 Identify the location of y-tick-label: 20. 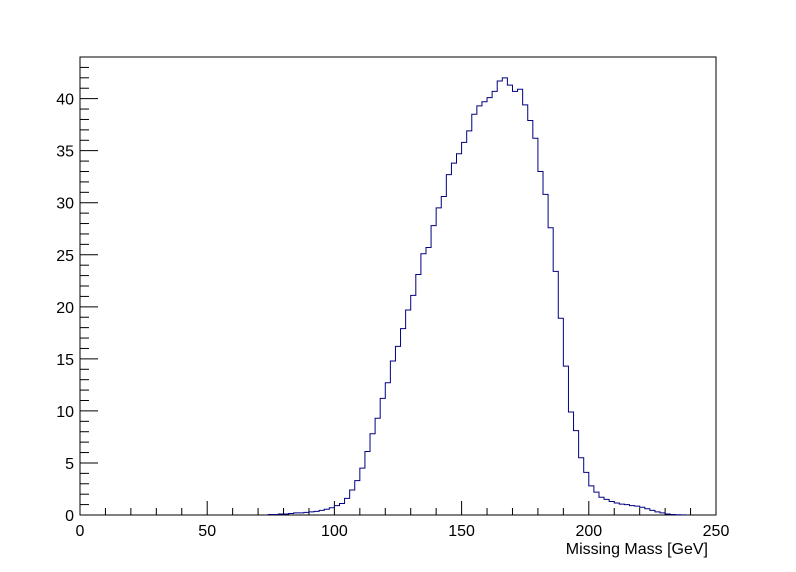
(65, 308).